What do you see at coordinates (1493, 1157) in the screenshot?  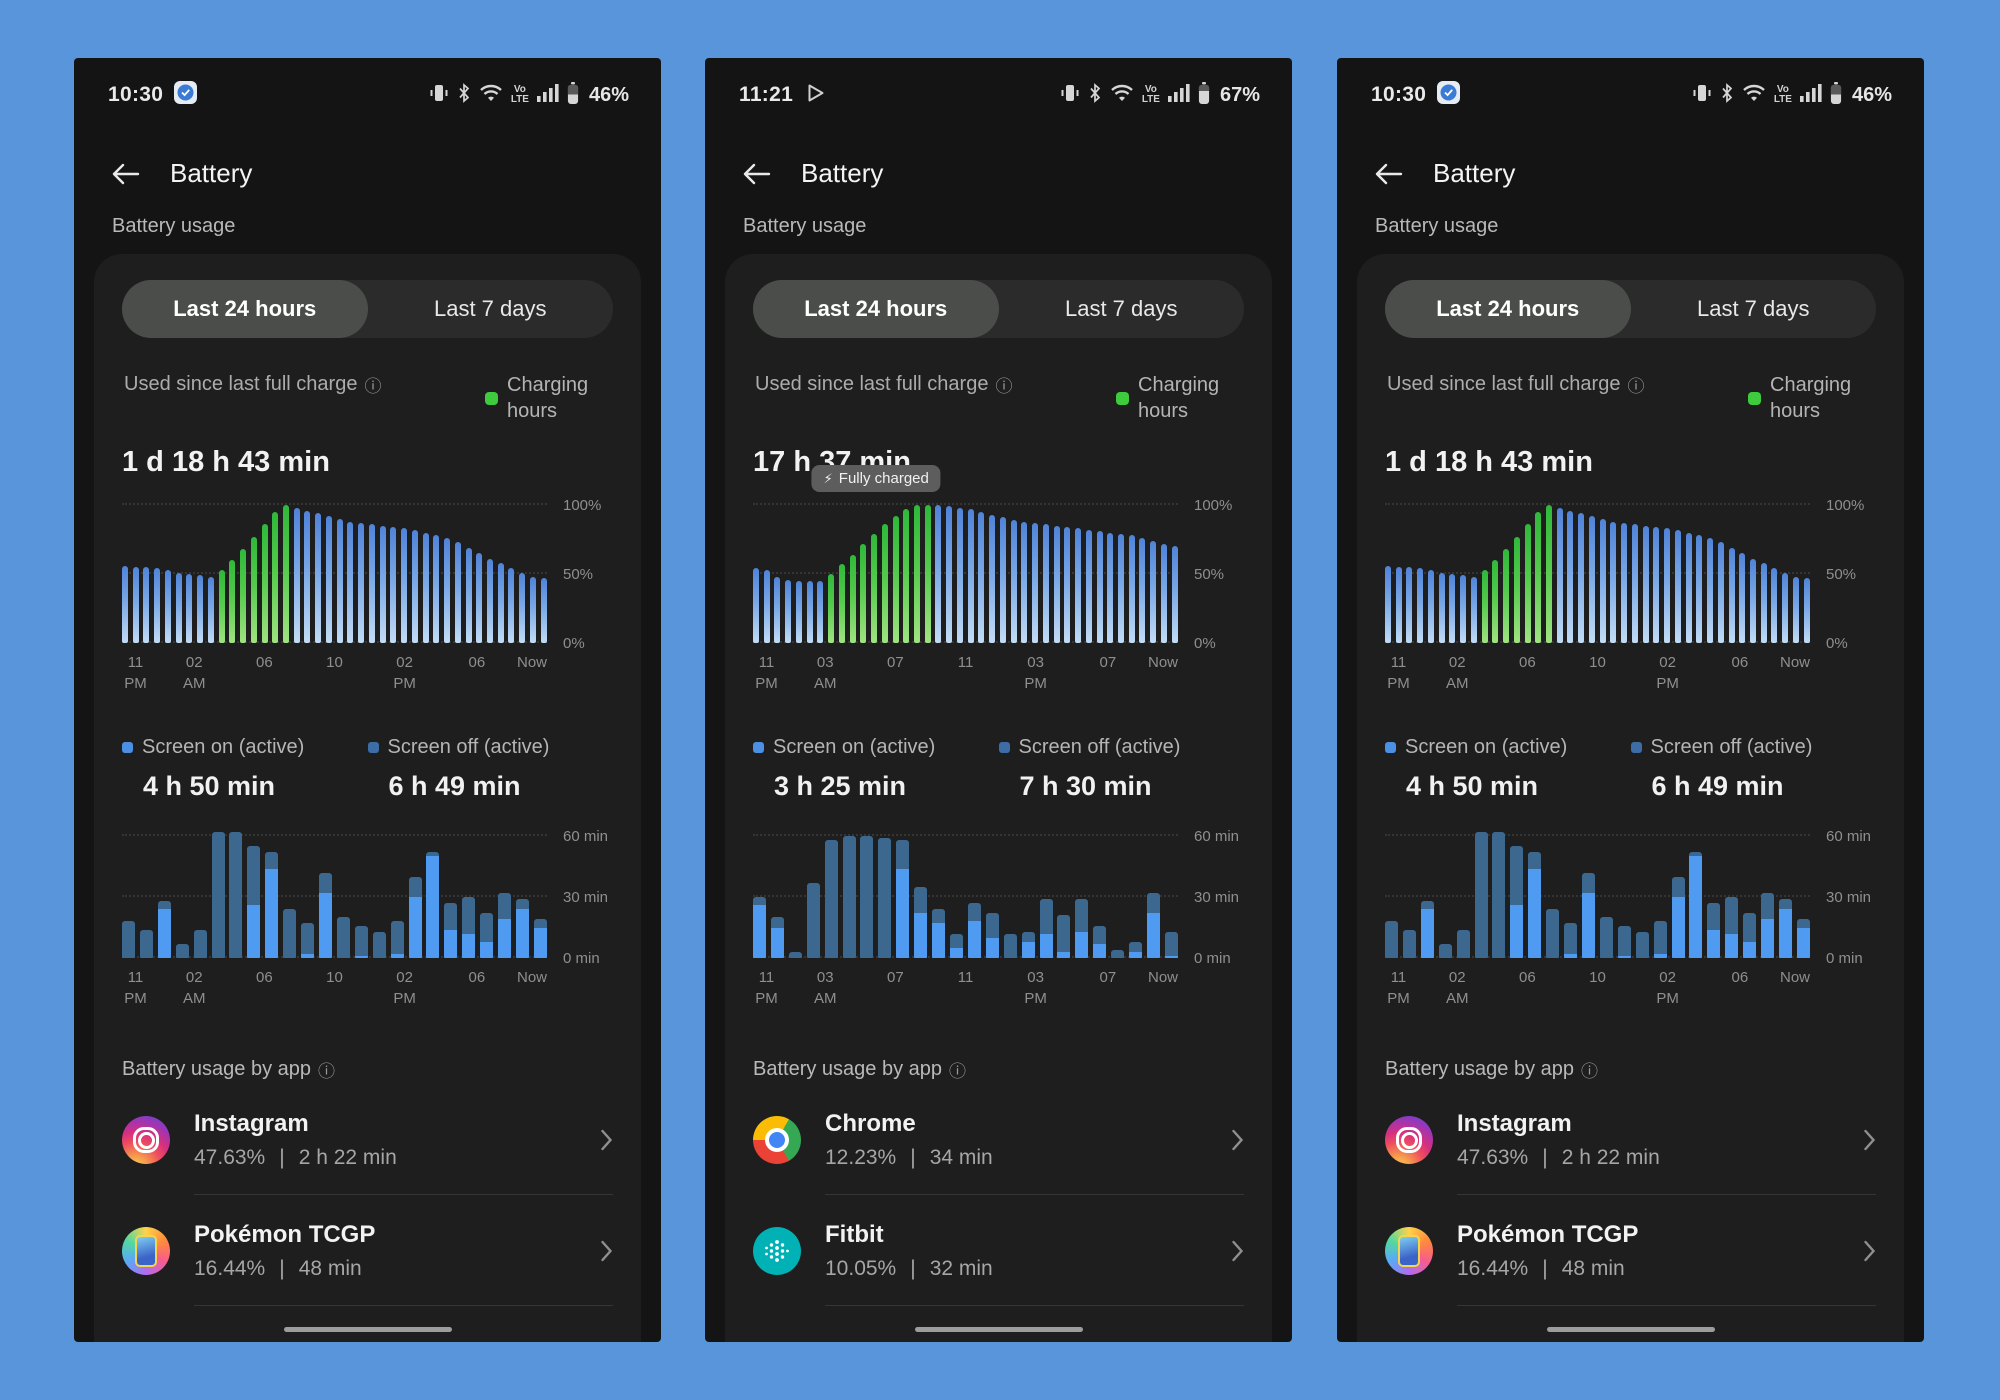 I see `app-percent: 47.63%` at bounding box center [1493, 1157].